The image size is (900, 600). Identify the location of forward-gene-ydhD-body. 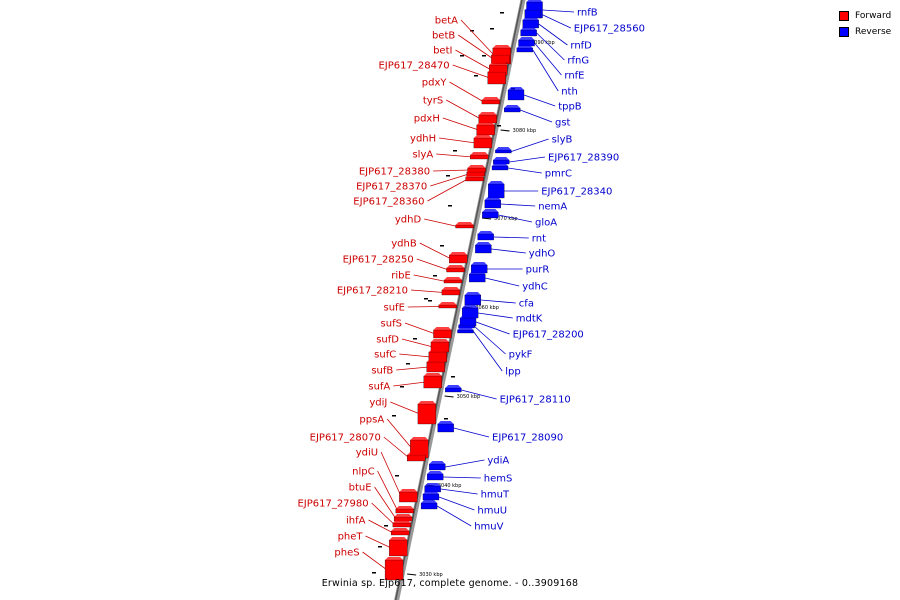
(464, 226).